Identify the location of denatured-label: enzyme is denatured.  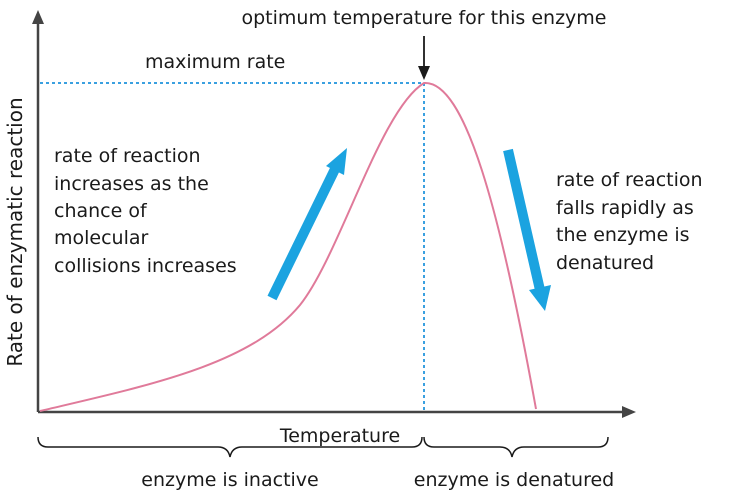
(514, 480).